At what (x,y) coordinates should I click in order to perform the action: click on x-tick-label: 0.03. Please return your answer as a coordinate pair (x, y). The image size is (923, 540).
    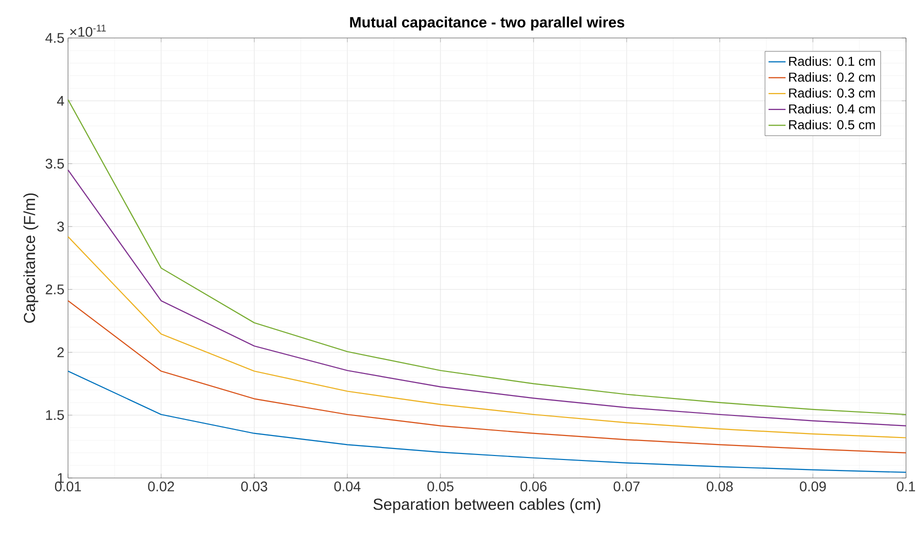
    Looking at the image, I should click on (254, 486).